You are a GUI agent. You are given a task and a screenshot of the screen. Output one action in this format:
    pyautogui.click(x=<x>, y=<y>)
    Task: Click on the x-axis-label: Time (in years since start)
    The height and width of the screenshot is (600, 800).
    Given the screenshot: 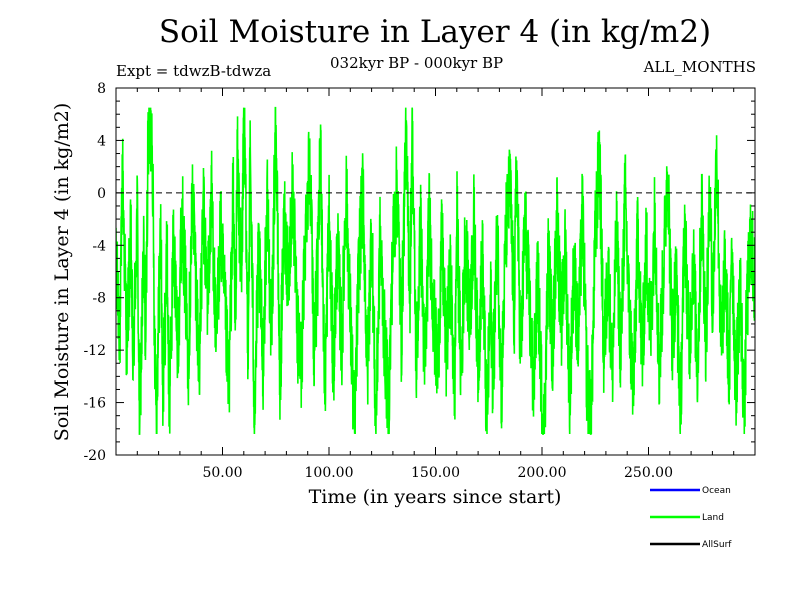 What is the action you would take?
    pyautogui.click(x=435, y=497)
    